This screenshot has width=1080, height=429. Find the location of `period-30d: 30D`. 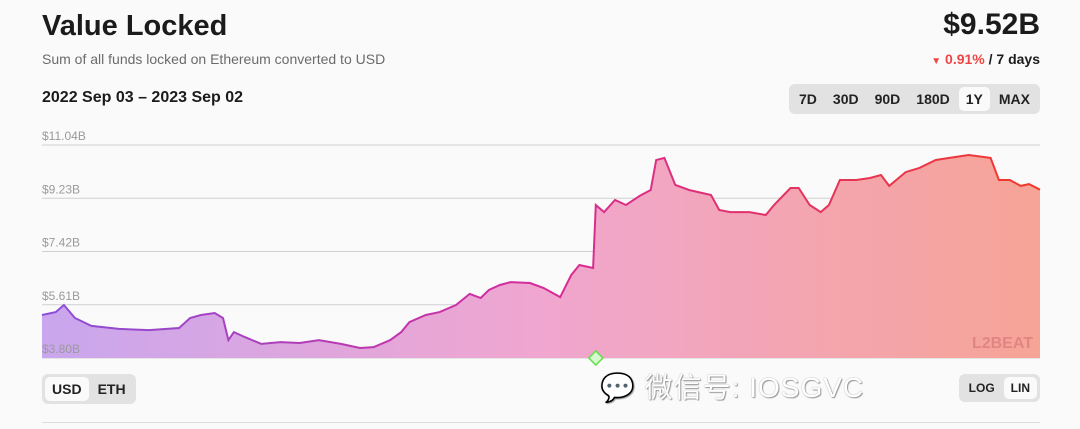

period-30d: 30D is located at coordinates (845, 99).